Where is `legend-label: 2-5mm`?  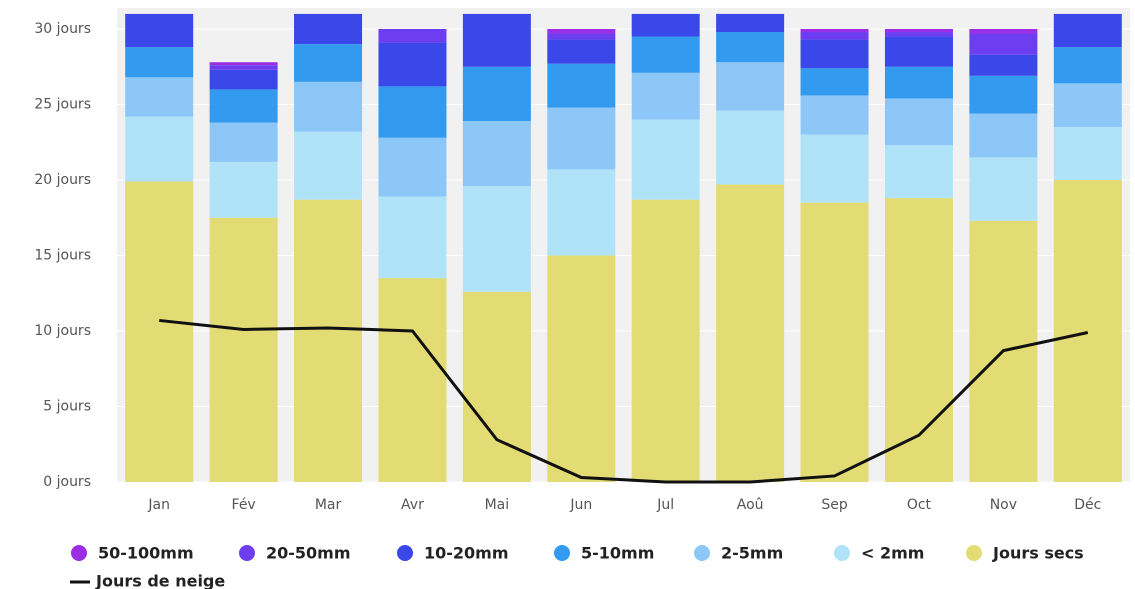
legend-label: 2-5mm is located at coordinates (752, 553).